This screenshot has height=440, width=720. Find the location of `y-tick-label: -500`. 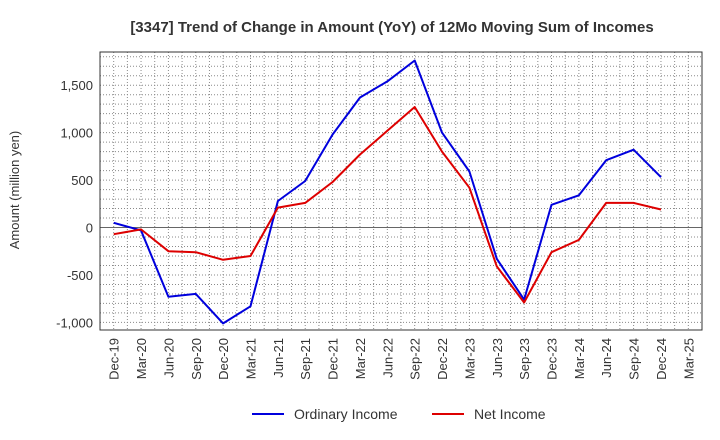

y-tick-label: -500 is located at coordinates (80, 275).